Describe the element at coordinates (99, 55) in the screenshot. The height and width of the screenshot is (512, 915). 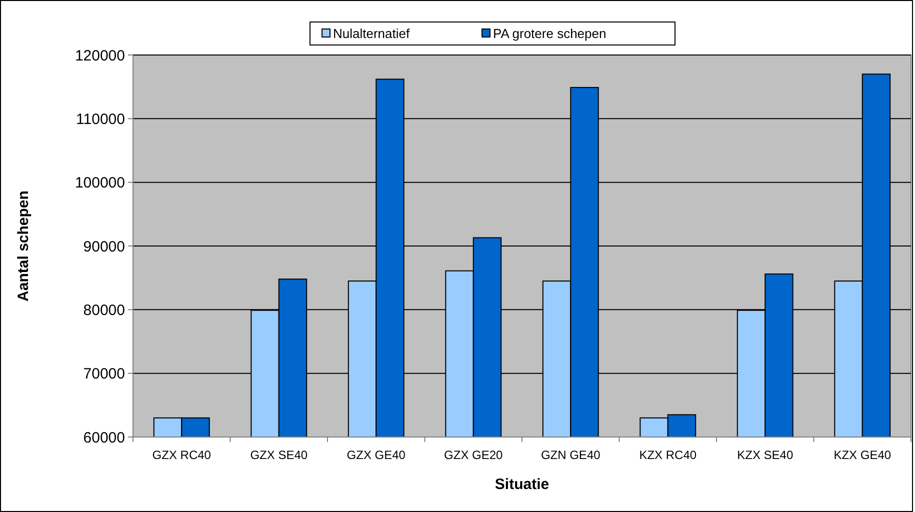
I see `y-tick-label: 120000` at that location.